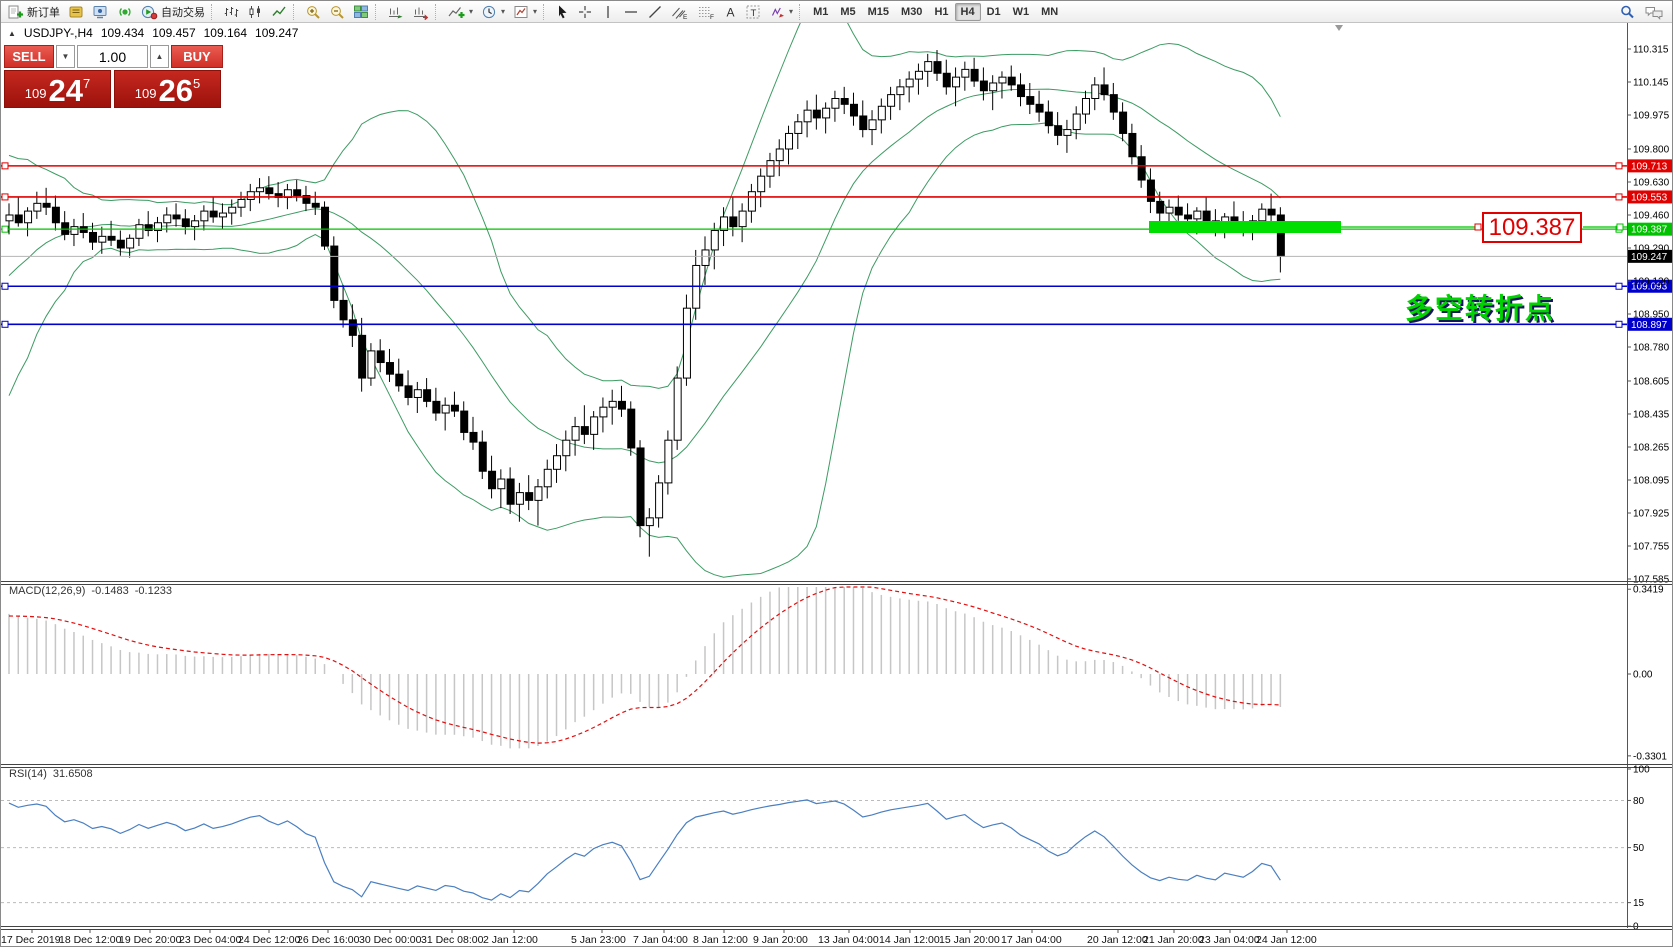  I want to click on trendline-button, so click(655, 12).